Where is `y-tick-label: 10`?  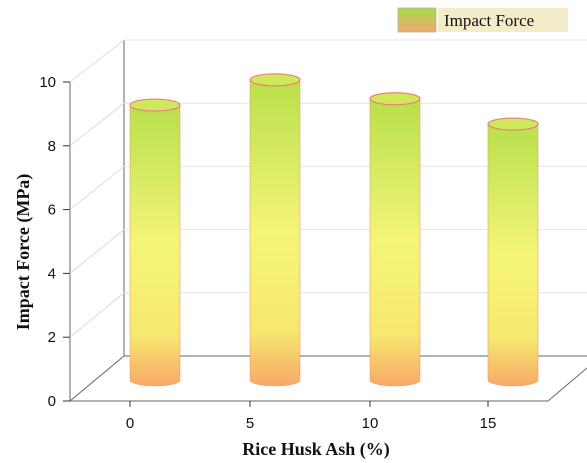
y-tick-label: 10 is located at coordinates (47, 82).